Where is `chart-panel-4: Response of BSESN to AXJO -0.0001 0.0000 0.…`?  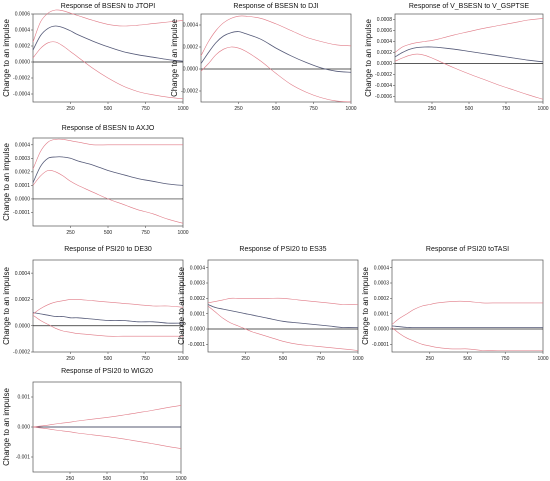
chart-panel-4: Response of BSESN to AXJO -0.0001 0.0000 0.… is located at coordinates (95, 180).